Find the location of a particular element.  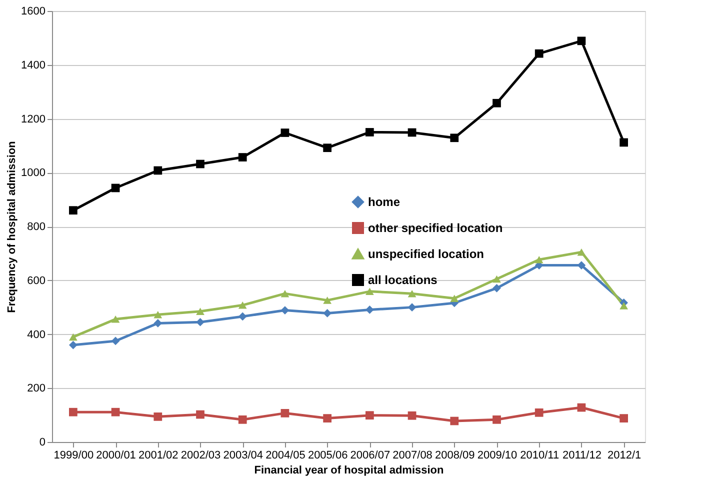

x-tick-label: 2000/01 is located at coordinates (116, 456).